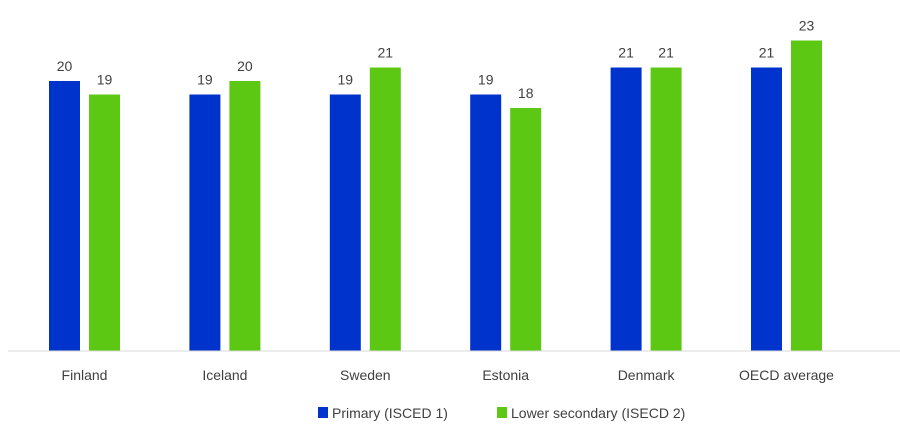 The image size is (900, 443). I want to click on category-label: Iceland, so click(224, 375).